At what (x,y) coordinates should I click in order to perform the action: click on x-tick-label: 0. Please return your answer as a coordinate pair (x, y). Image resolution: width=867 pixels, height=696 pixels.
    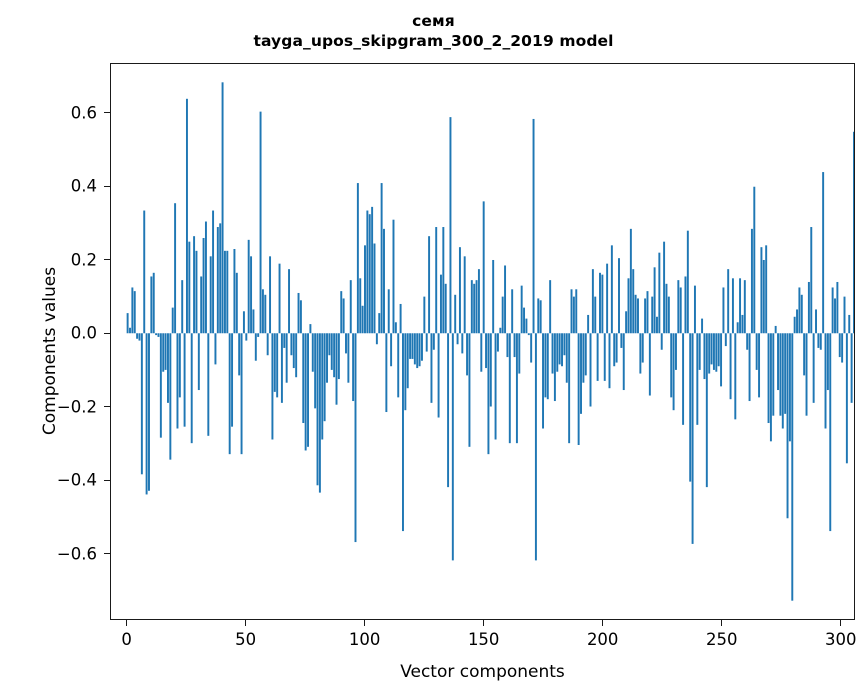
    Looking at the image, I should click on (126, 639).